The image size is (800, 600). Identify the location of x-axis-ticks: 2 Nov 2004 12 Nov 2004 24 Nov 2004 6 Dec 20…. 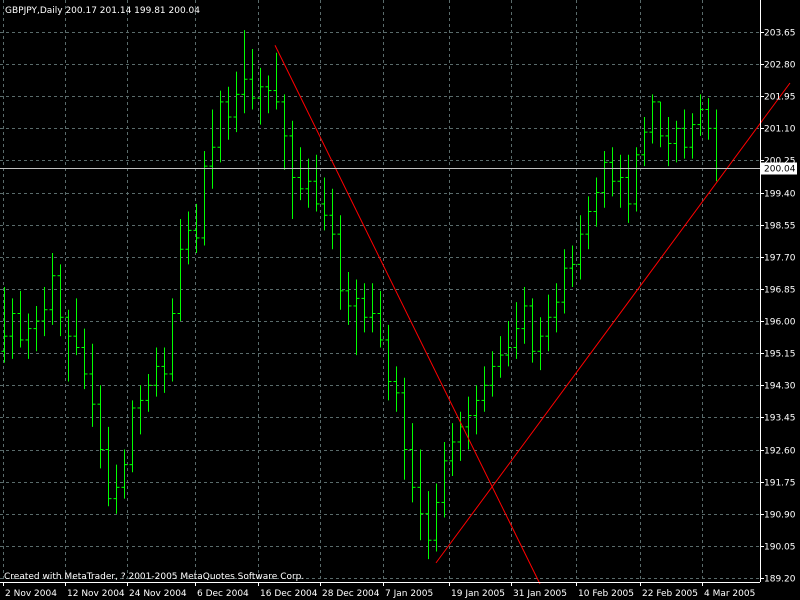
(379, 590).